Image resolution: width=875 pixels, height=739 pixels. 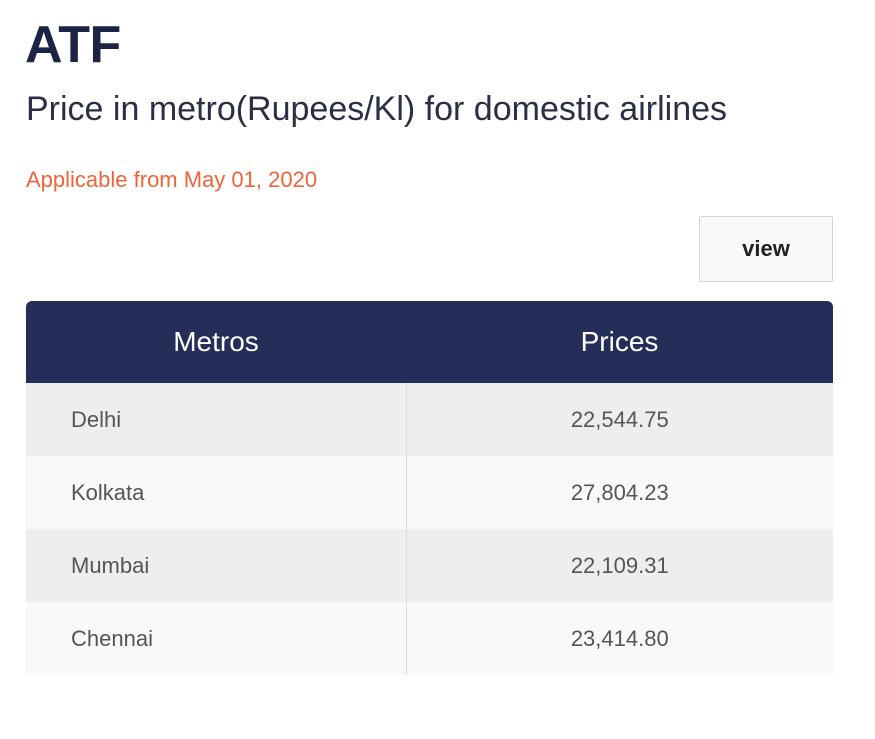 I want to click on page-title: ATF, so click(x=73, y=45).